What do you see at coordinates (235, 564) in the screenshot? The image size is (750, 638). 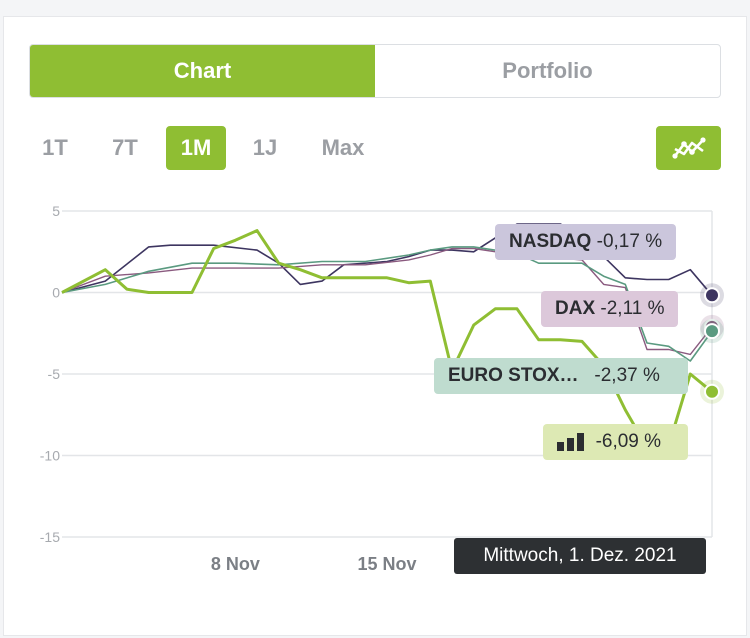 I see `x-tick-label: 8 Nov` at bounding box center [235, 564].